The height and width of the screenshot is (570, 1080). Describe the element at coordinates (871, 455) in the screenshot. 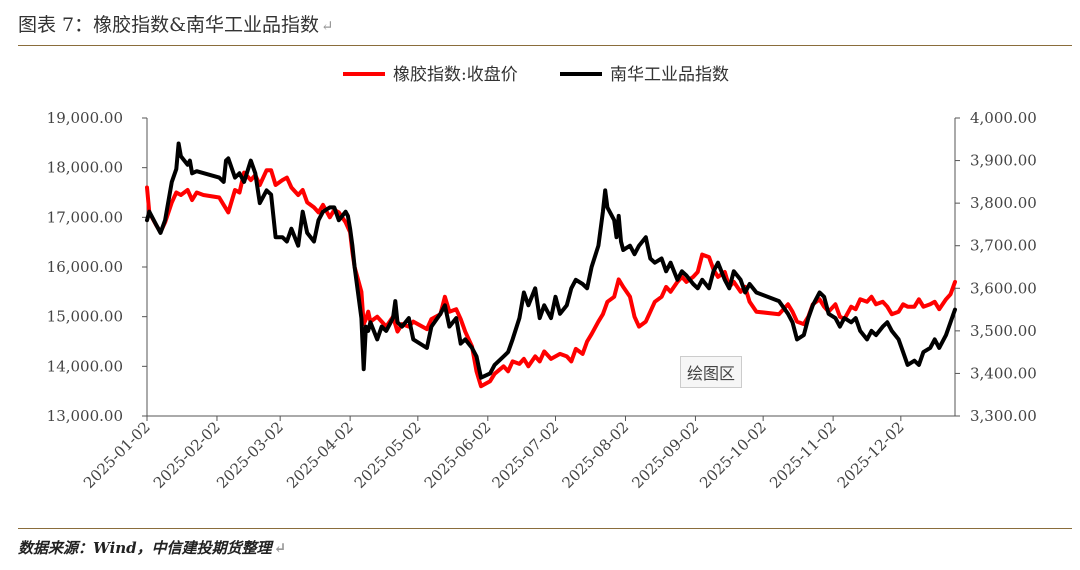

I see `x-tick-label: 2025-12-02` at that location.